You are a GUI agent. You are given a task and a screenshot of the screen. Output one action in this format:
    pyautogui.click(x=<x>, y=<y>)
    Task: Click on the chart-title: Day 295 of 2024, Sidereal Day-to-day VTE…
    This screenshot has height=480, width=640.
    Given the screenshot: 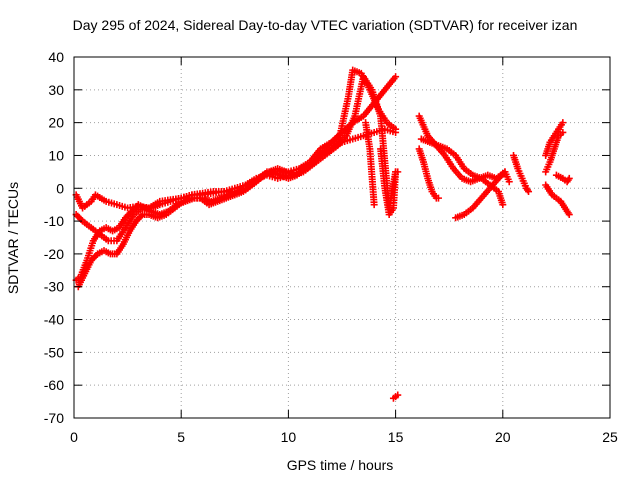 What is the action you would take?
    pyautogui.click(x=325, y=25)
    